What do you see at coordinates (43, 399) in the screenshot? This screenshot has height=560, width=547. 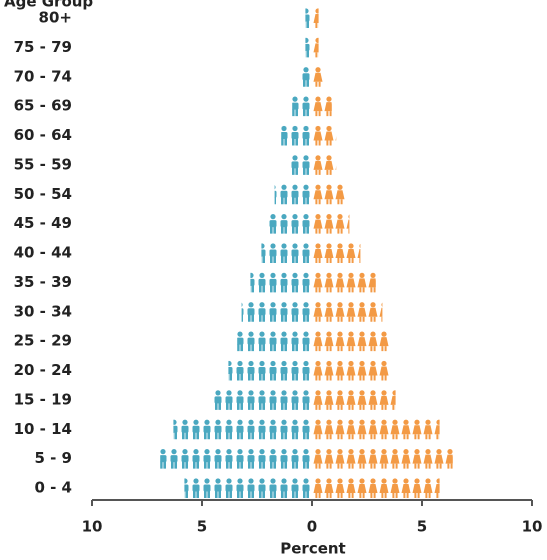 I see `y-tick-label: 15 - 19` at bounding box center [43, 399].